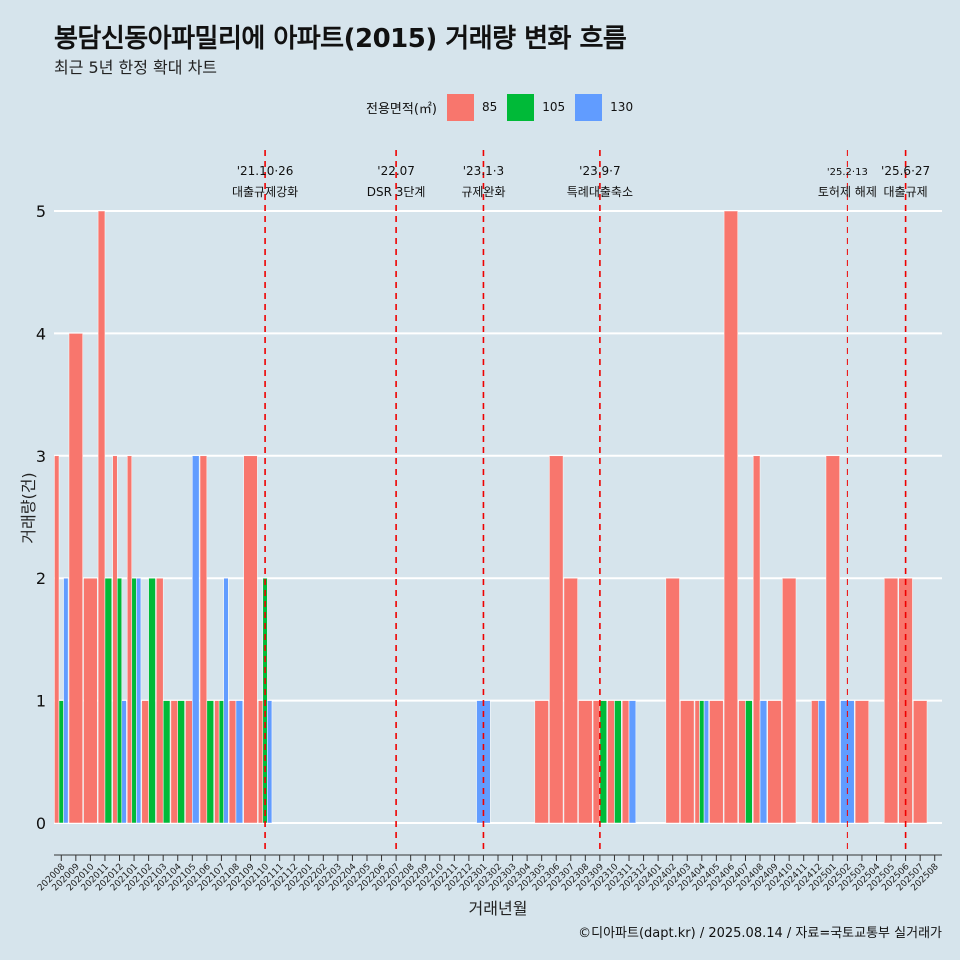 The image size is (960, 960). Describe the element at coordinates (396, 192) in the screenshot. I see `event-label: DSR 3단계` at that location.